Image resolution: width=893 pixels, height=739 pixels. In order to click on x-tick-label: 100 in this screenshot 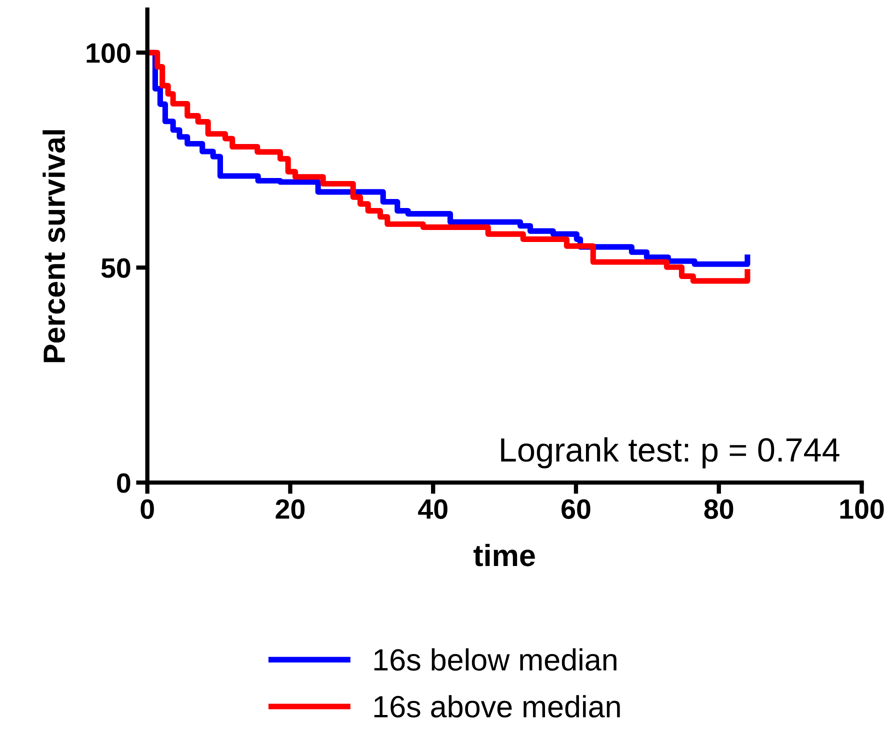, I will do `click(862, 509)`.